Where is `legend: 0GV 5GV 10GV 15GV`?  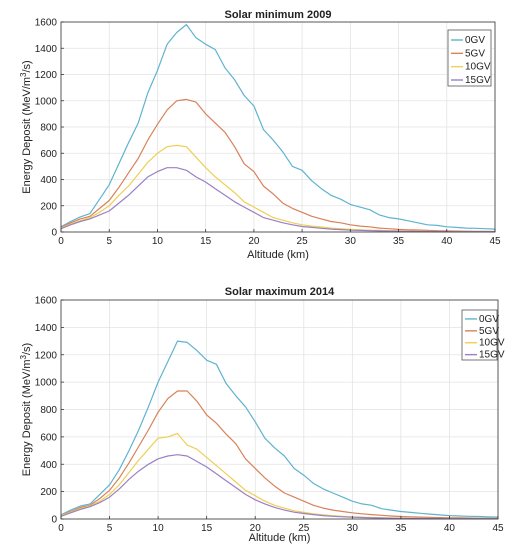
legend: 0GV 5GV 10GV 15GV is located at coordinates (469, 58).